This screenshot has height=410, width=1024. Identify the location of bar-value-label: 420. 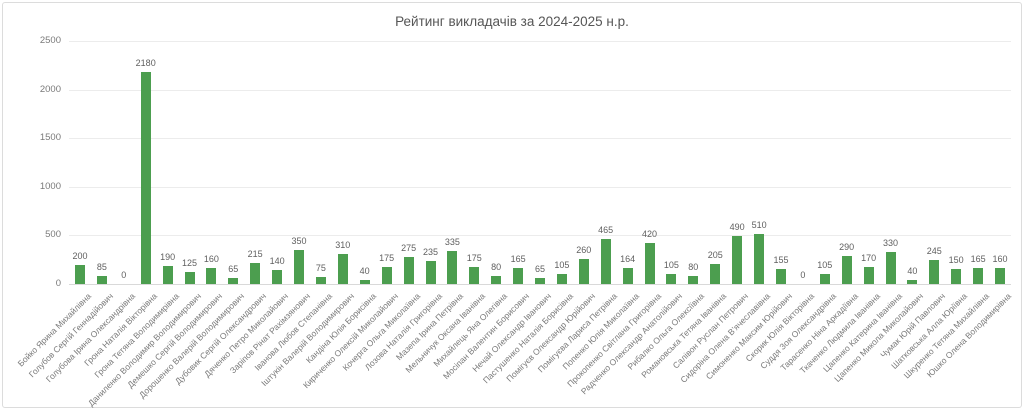
(649, 234).